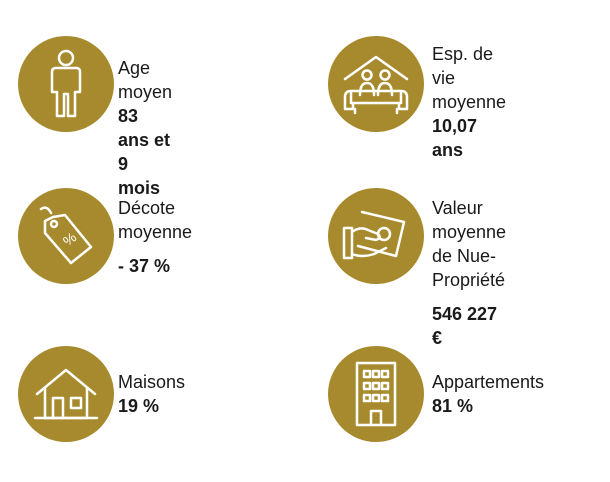 The height and width of the screenshot is (482, 610). What do you see at coordinates (463, 66) in the screenshot?
I see `stat-label-line-1: Esp. de vie` at bounding box center [463, 66].